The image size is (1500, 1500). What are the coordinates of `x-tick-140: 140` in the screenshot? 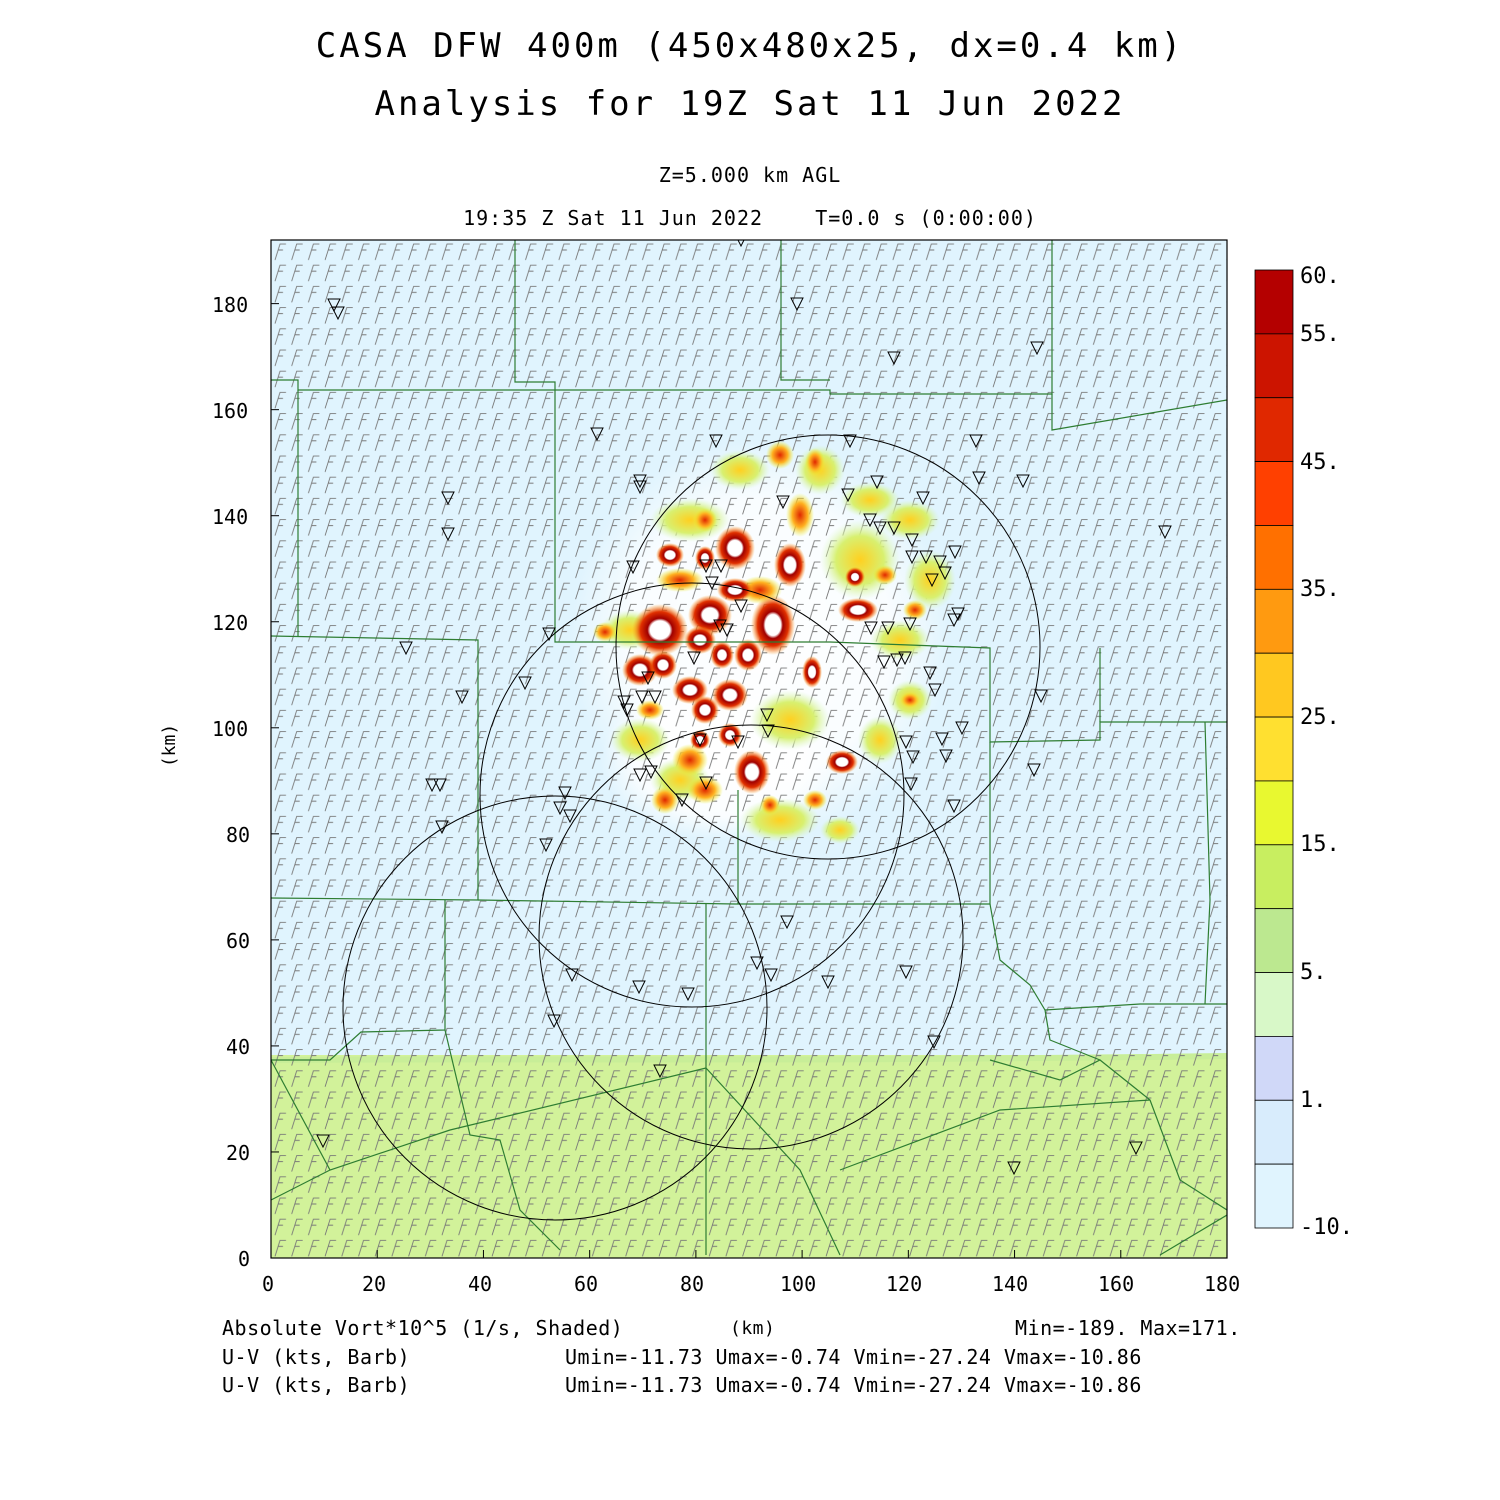 It's located at (1010, 1284).